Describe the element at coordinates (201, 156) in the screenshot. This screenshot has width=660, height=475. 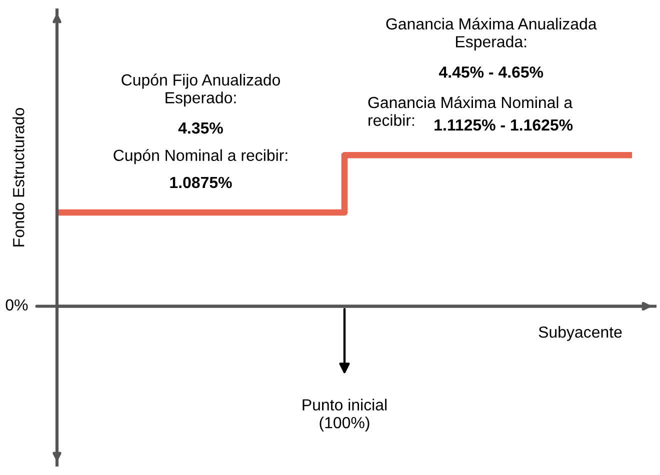
I see `annotation: Cupón Nominal a recibir:` at that location.